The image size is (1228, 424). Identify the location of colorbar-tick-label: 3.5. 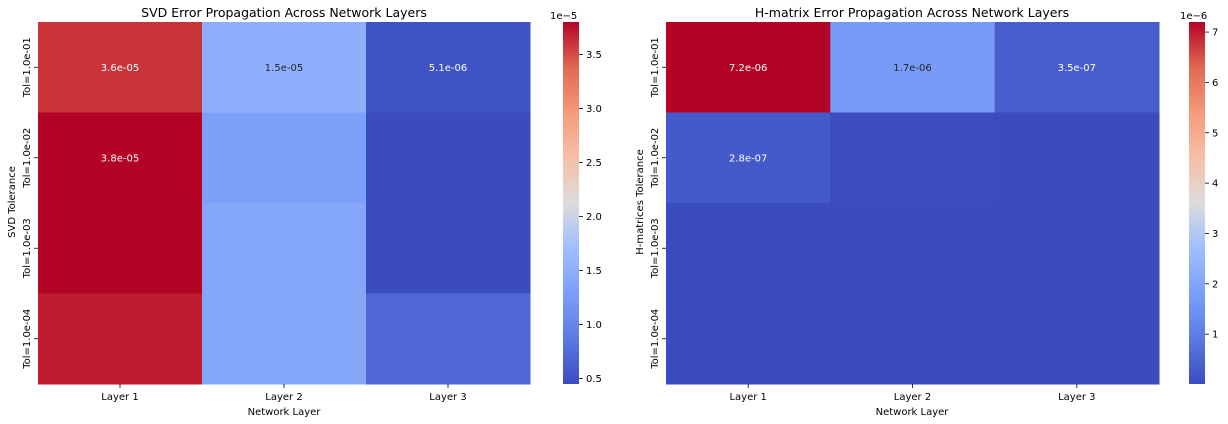
(594, 55).